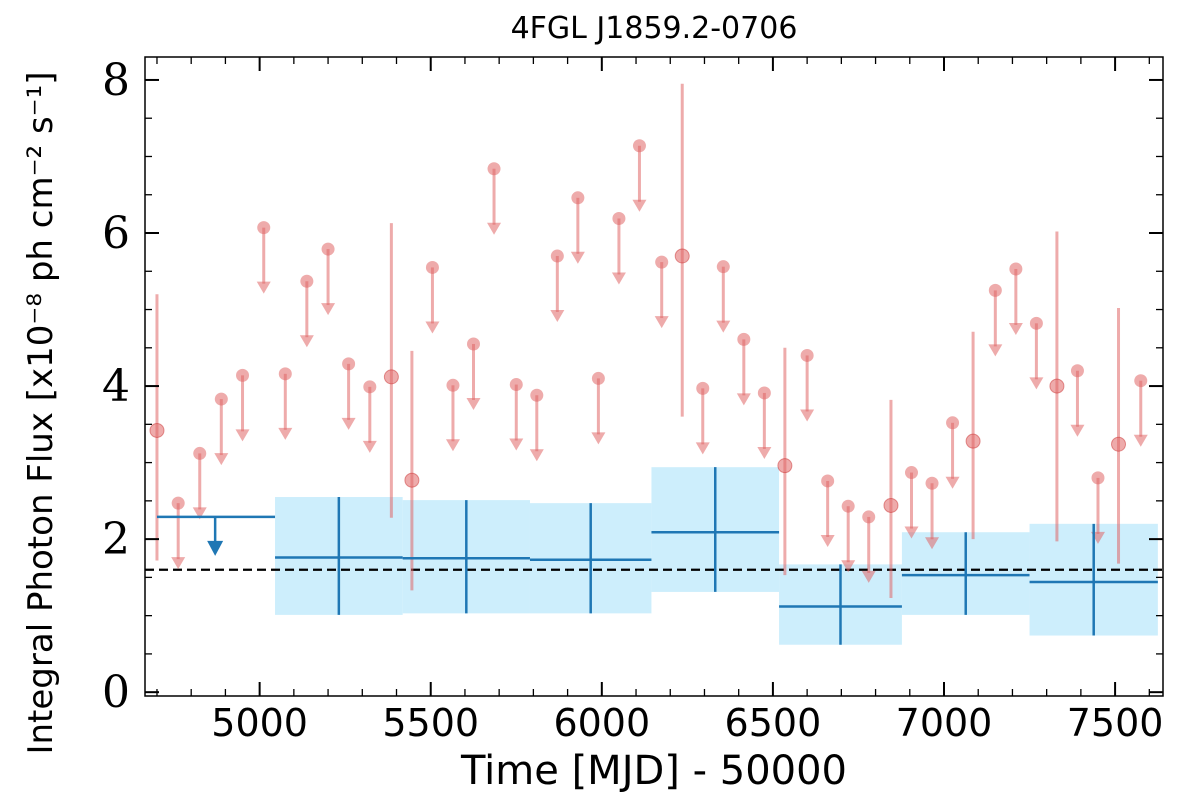 The image size is (1200, 800). Describe the element at coordinates (944, 723) in the screenshot. I see `x-tick-label: 7000` at that location.